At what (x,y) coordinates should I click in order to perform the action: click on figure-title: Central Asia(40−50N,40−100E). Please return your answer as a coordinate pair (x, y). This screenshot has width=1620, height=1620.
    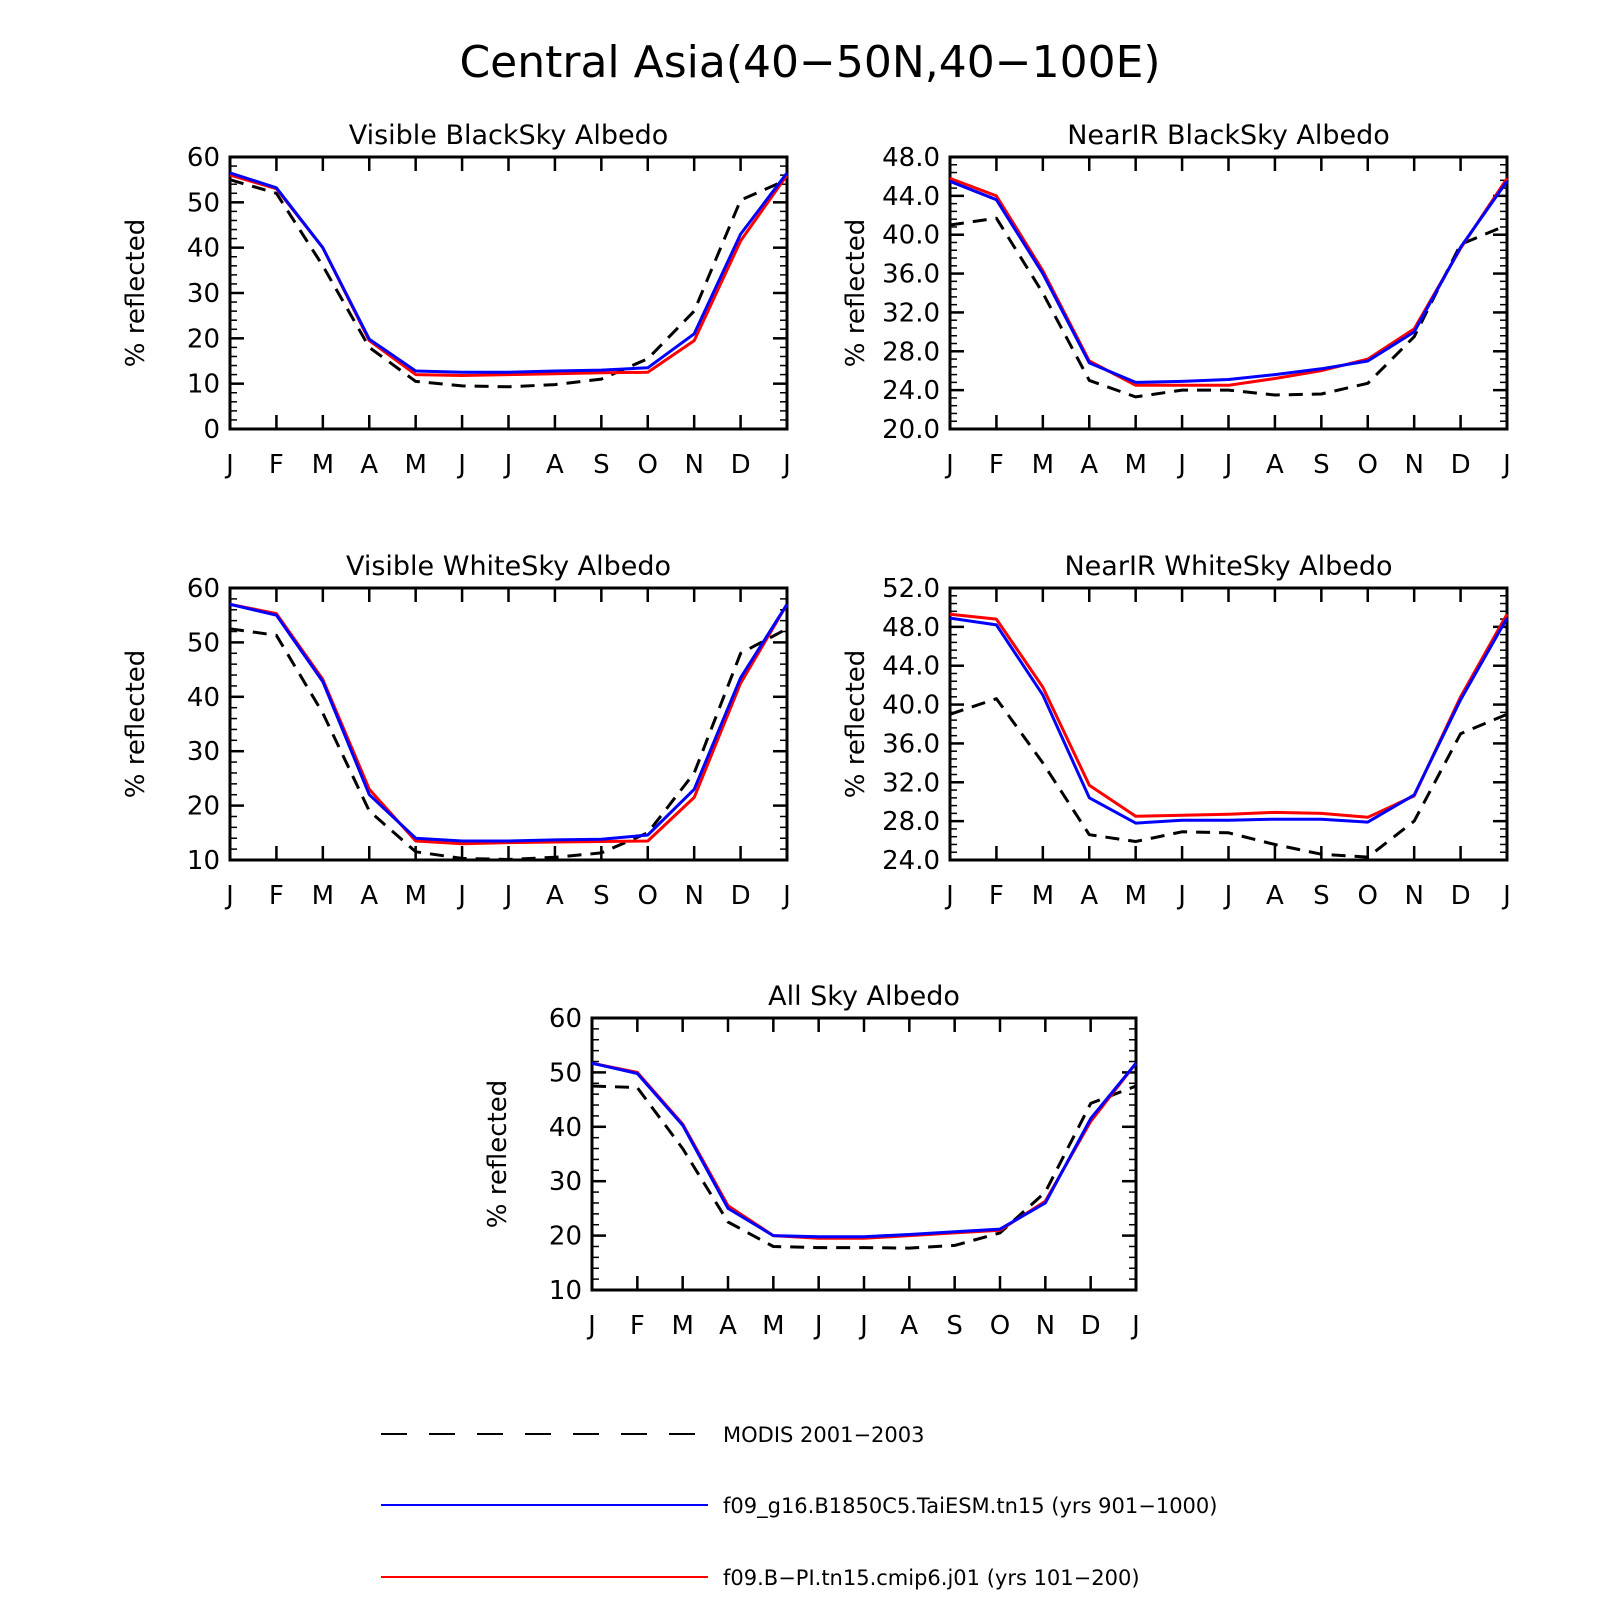
    Looking at the image, I should click on (809, 62).